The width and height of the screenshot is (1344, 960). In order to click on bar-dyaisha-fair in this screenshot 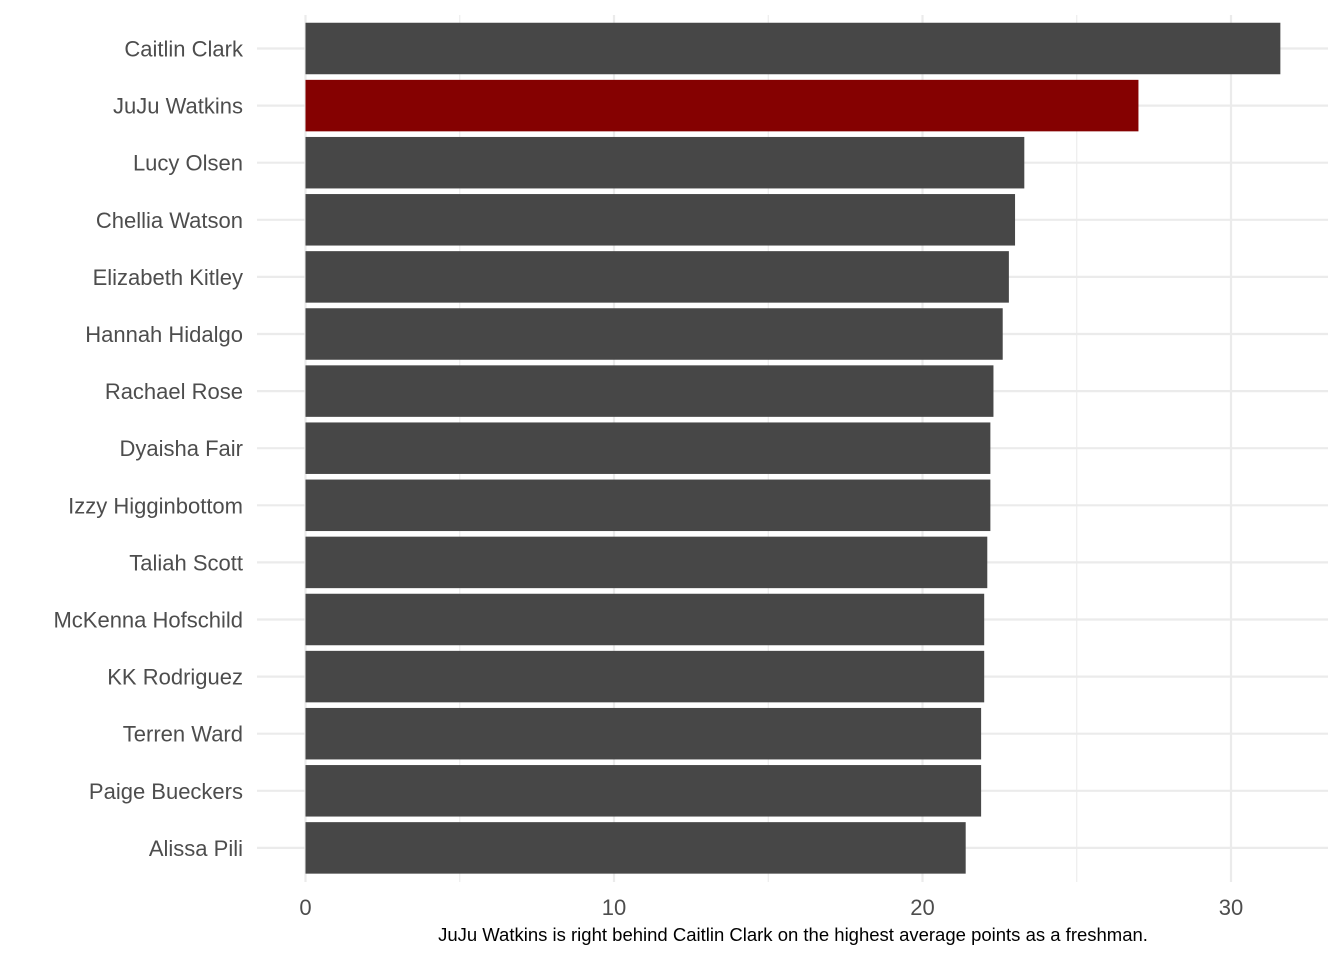, I will do `click(648, 448)`.